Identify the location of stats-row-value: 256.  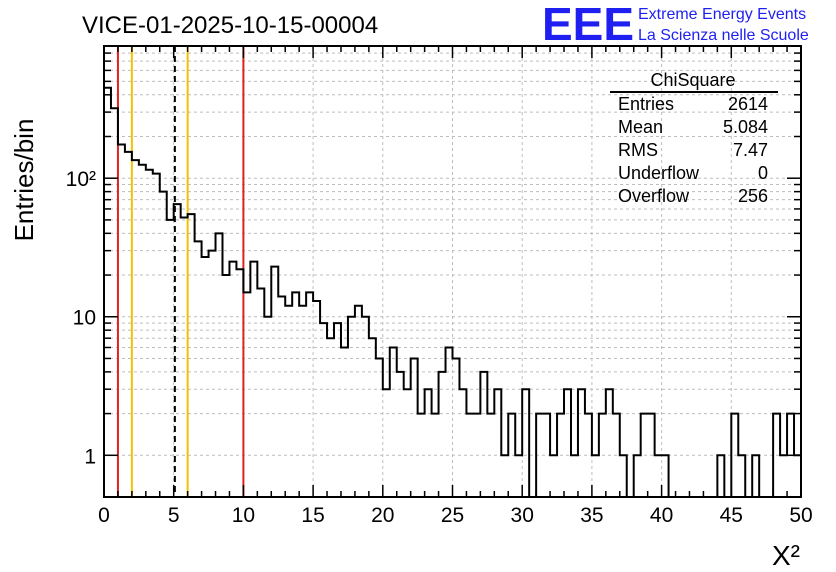
(753, 196).